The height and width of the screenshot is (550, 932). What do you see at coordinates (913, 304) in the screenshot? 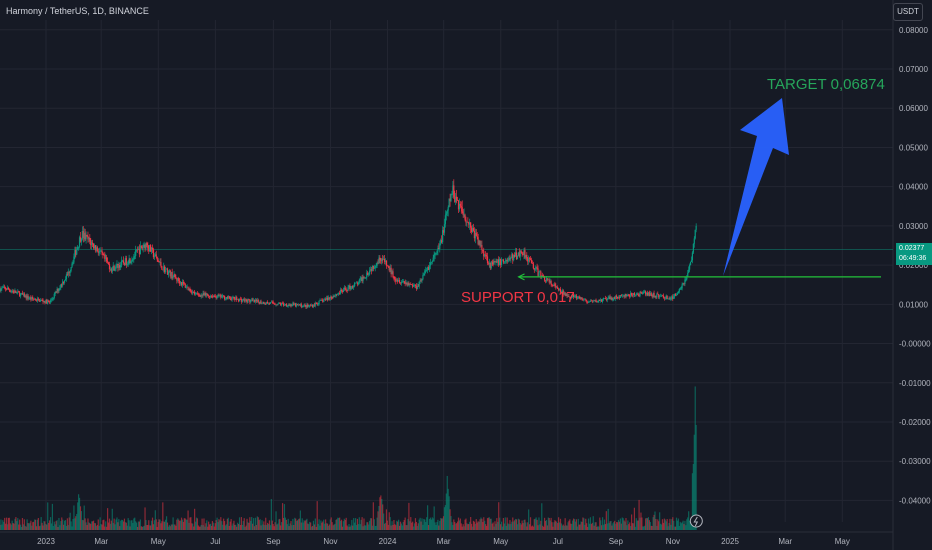
I see `y-axis-tick-label: 0.01000` at bounding box center [913, 304].